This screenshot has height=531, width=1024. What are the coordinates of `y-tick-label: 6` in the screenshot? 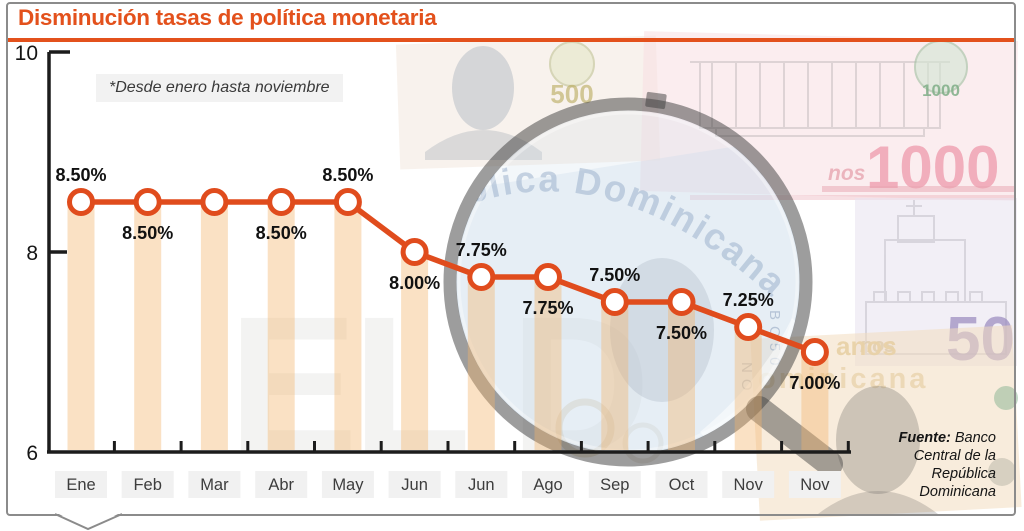 It's located at (32, 453).